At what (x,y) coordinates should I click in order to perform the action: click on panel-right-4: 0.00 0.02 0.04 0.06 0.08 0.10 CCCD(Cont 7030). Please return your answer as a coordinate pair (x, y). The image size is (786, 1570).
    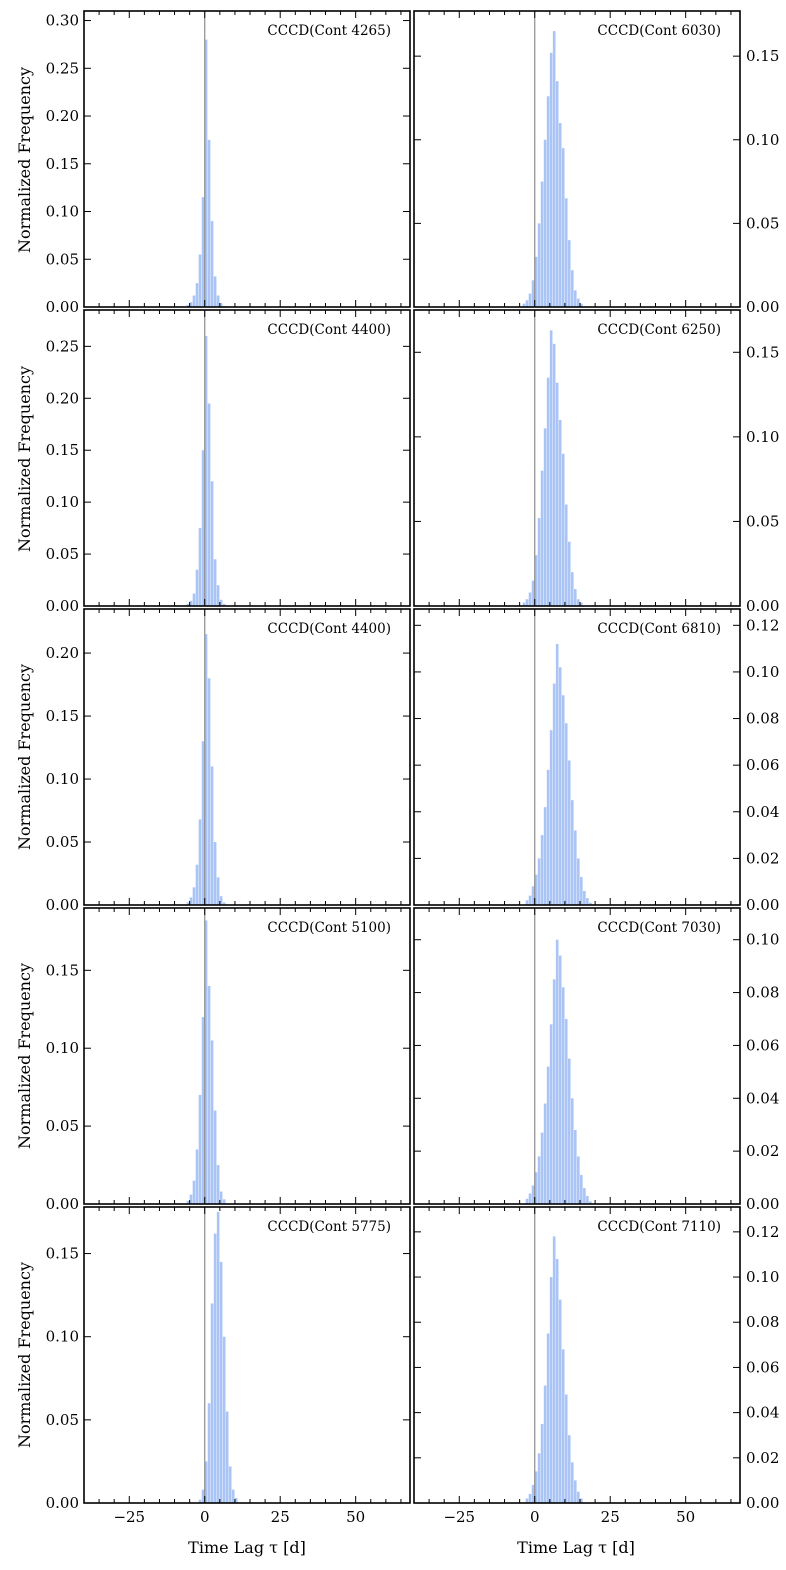
    Looking at the image, I should click on (596, 1060).